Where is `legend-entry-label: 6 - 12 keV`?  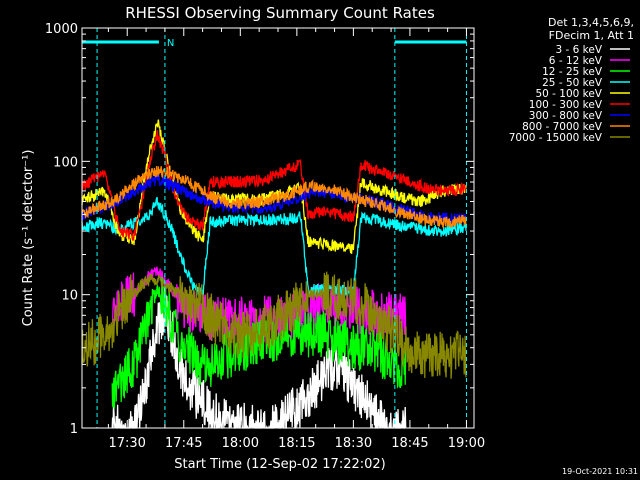
legend-entry-label: 6 - 12 keV is located at coordinates (576, 61).